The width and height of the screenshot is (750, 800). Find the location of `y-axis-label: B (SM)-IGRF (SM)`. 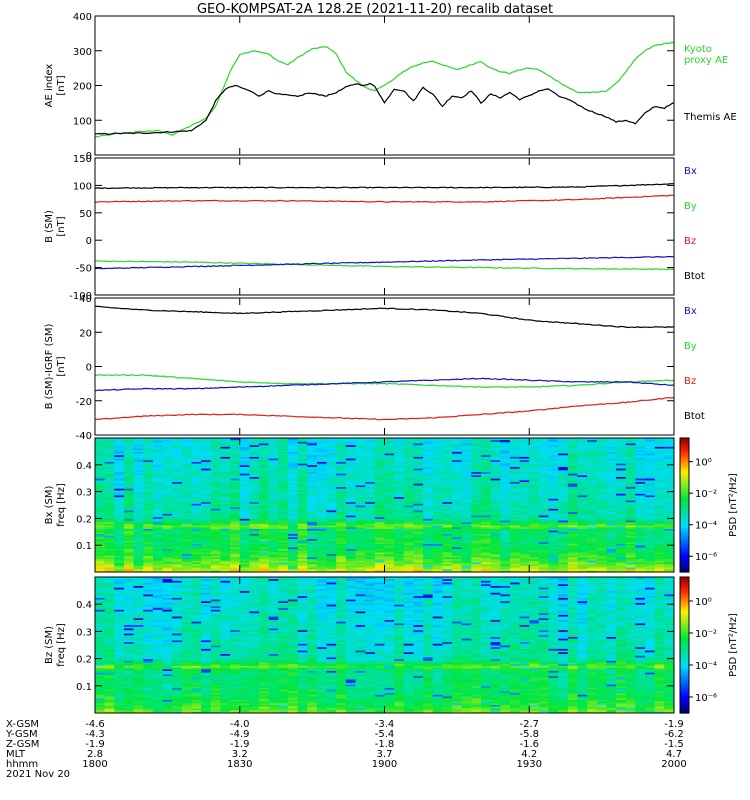

y-axis-label: B (SM)-IGRF (SM) is located at coordinates (49, 367).